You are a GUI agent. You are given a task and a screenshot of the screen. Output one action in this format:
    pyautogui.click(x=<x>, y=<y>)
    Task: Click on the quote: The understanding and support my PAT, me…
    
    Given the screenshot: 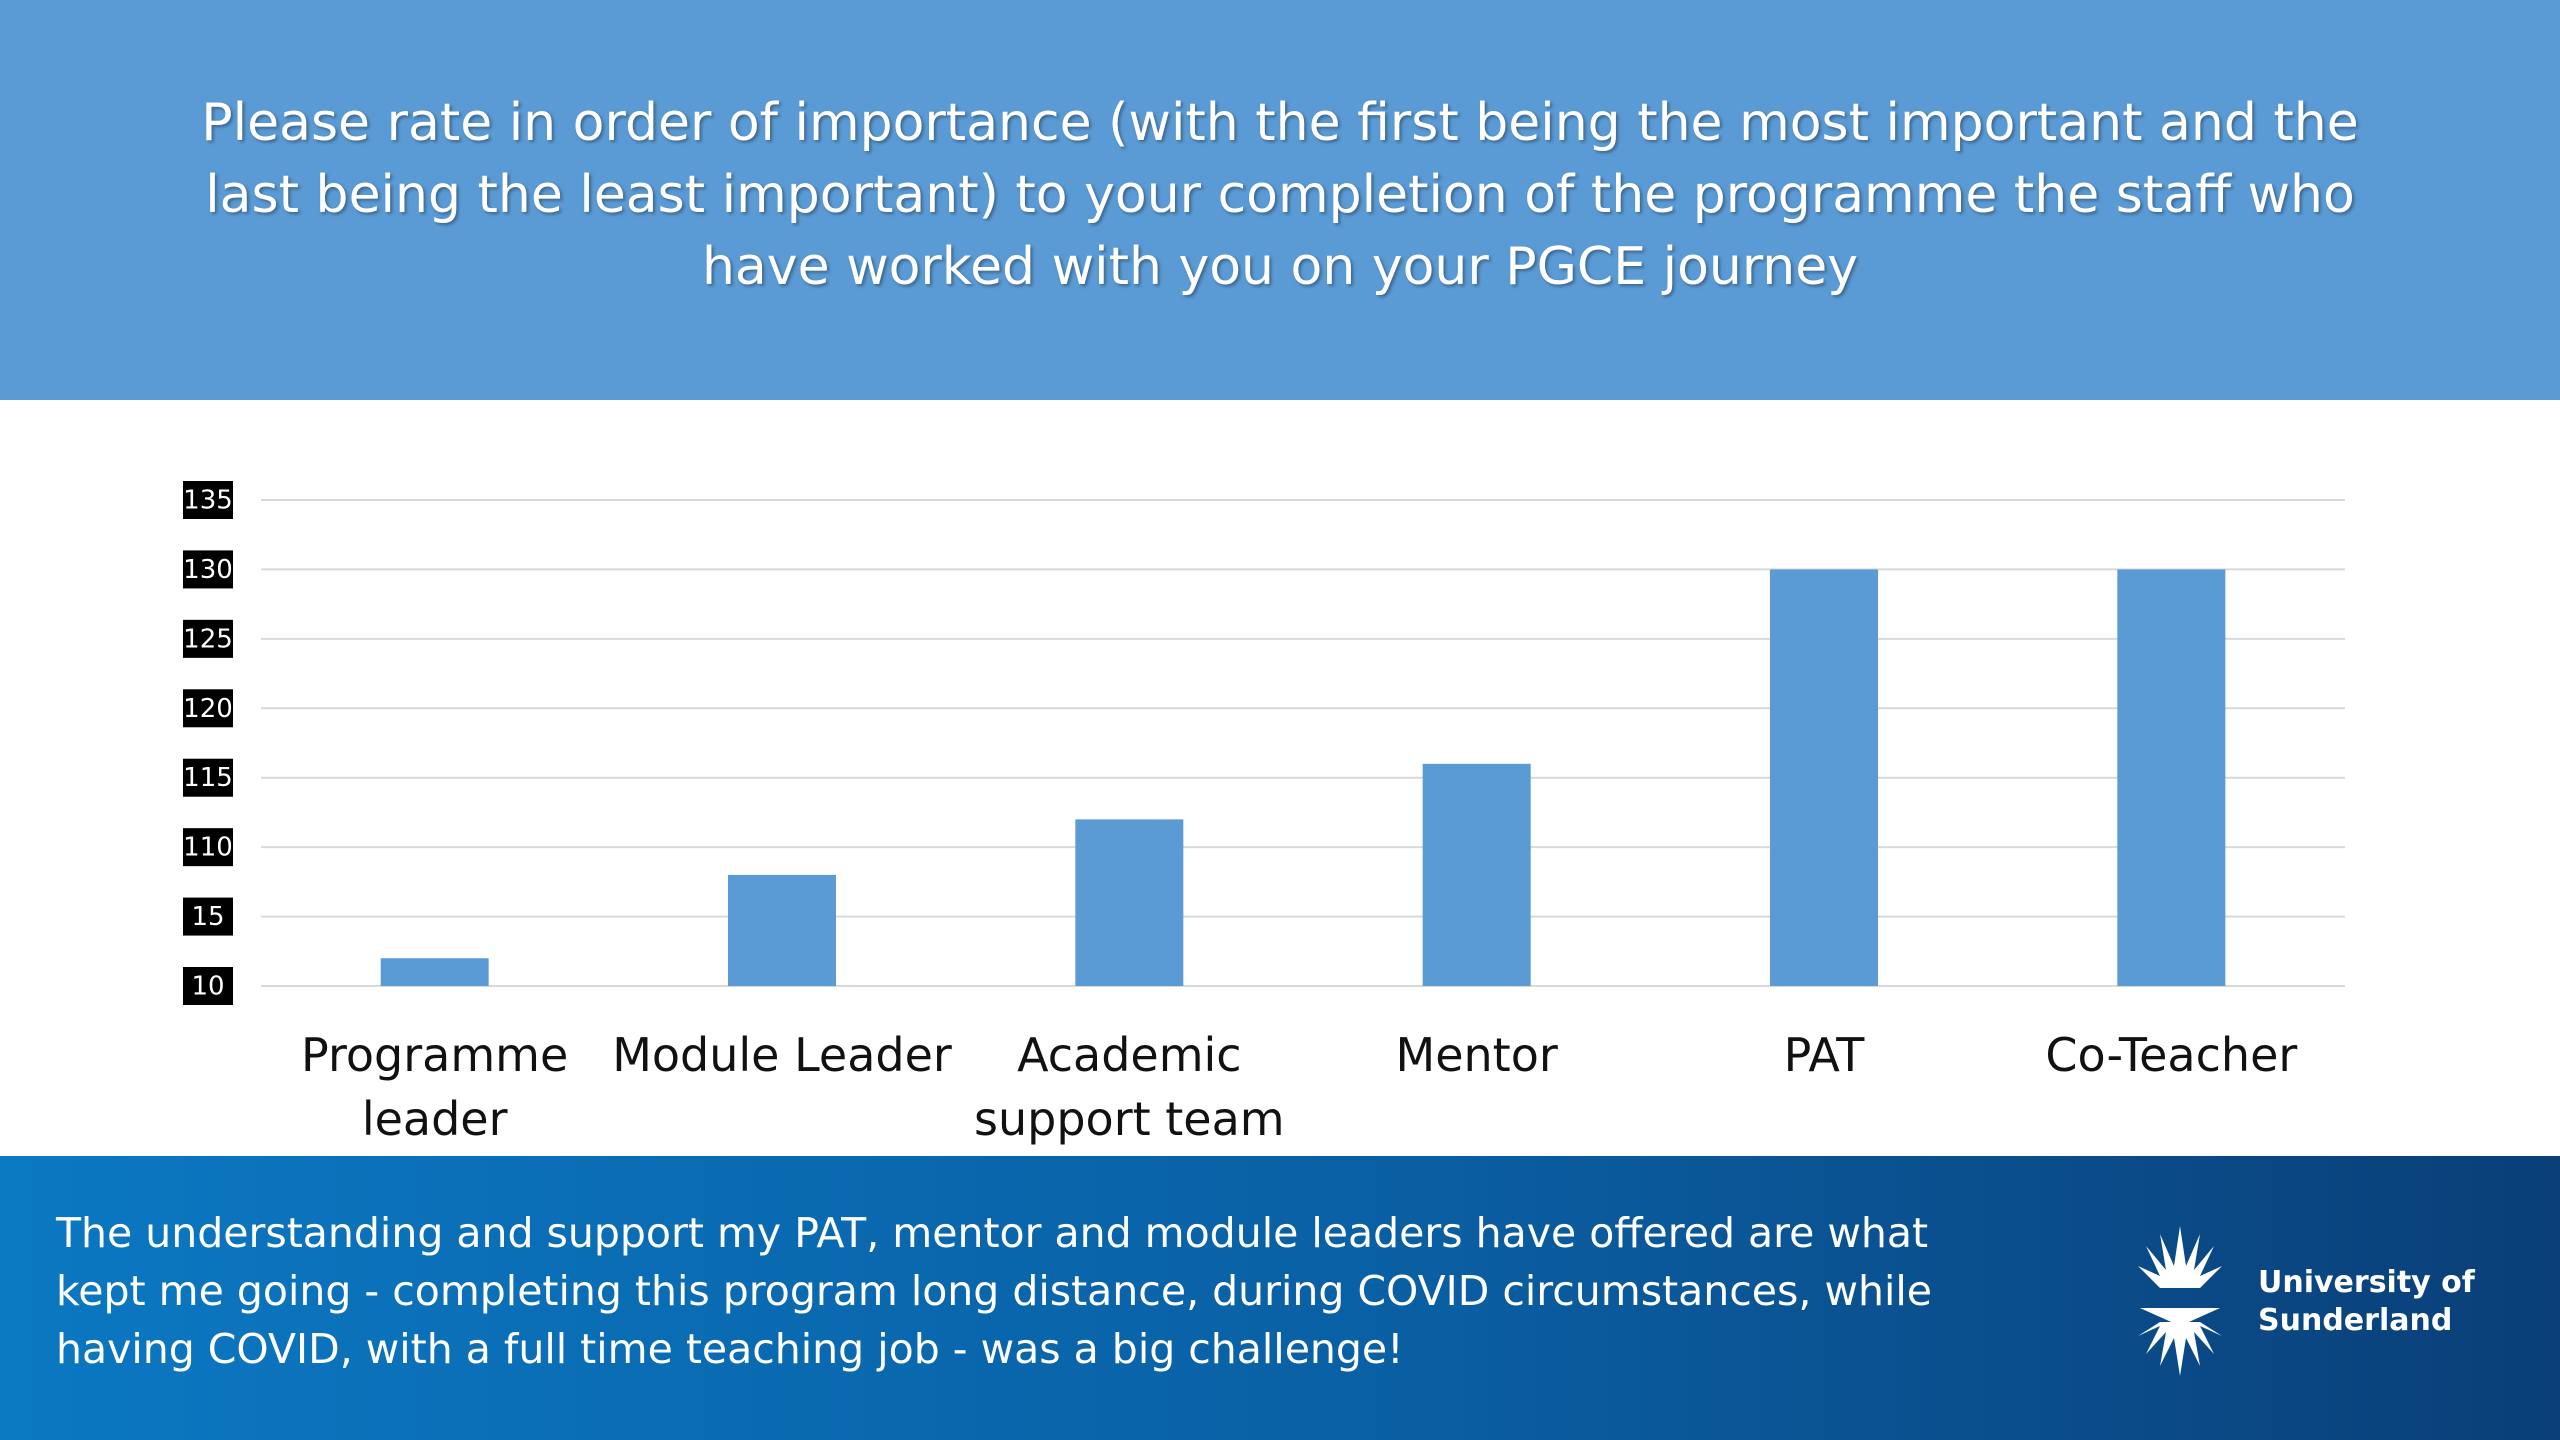 What is the action you would take?
    pyautogui.click(x=994, y=1291)
    